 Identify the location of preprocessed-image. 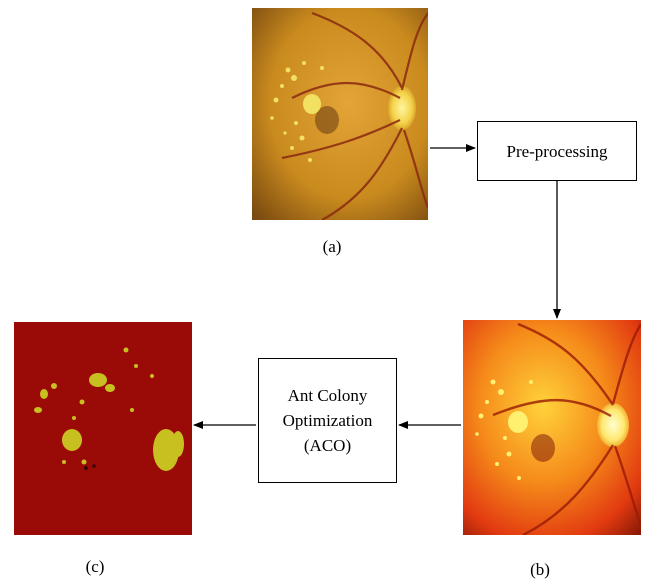
(552, 427).